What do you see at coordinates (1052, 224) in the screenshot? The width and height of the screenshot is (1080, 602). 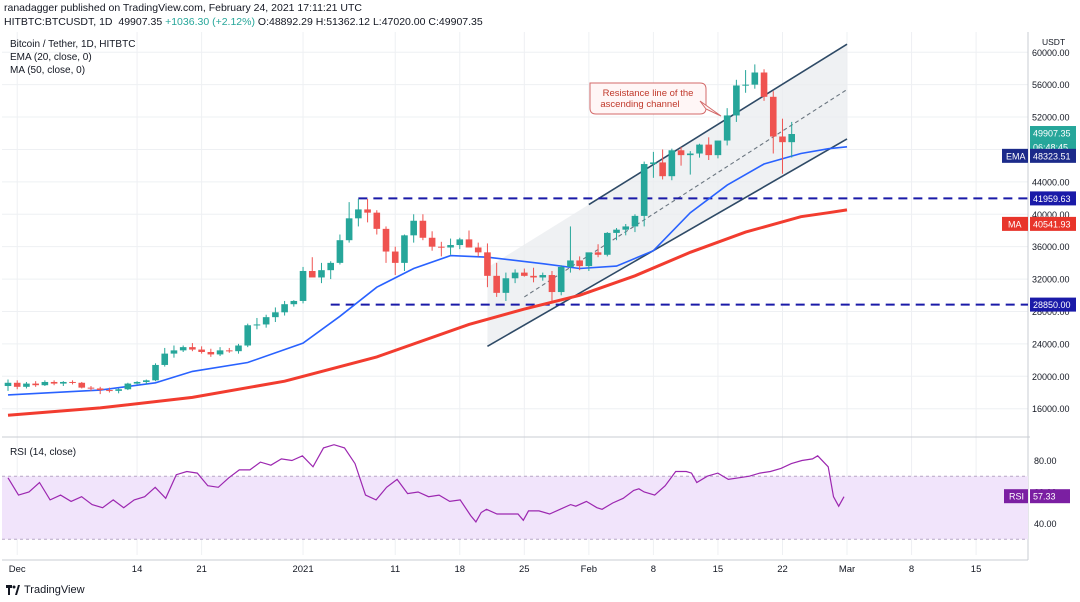 I see `ma-value-tag: 40541.93` at bounding box center [1052, 224].